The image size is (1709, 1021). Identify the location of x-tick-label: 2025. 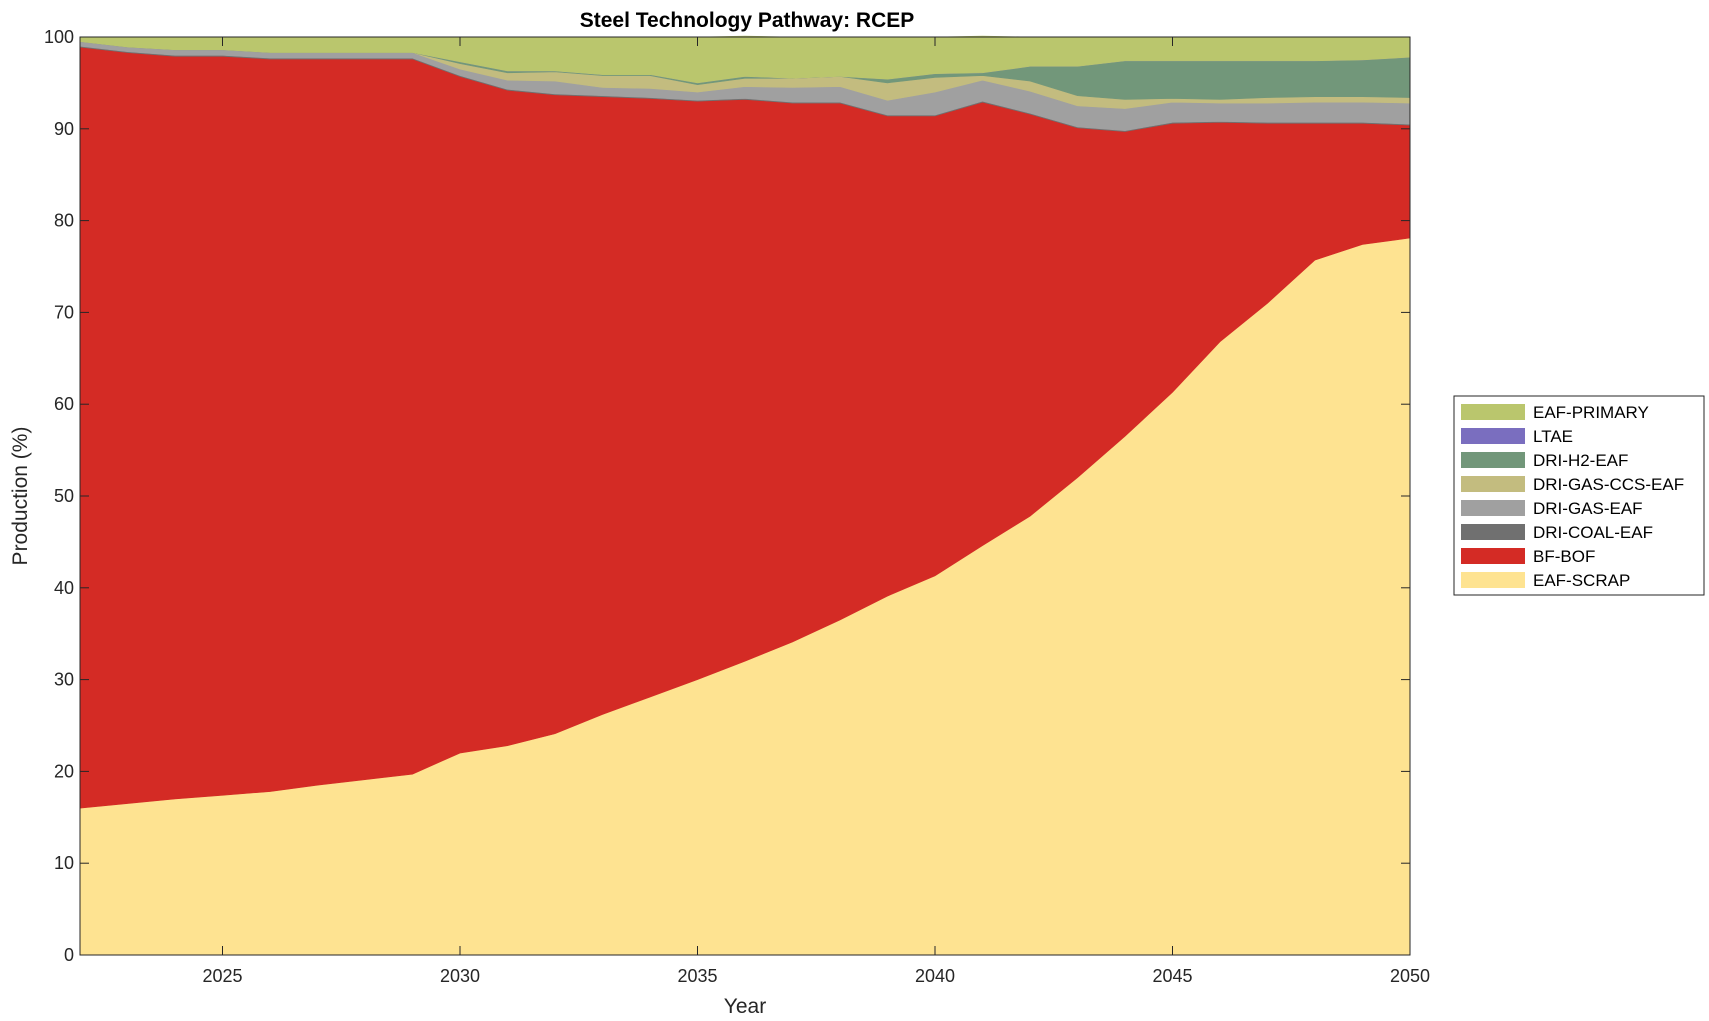
(222, 976).